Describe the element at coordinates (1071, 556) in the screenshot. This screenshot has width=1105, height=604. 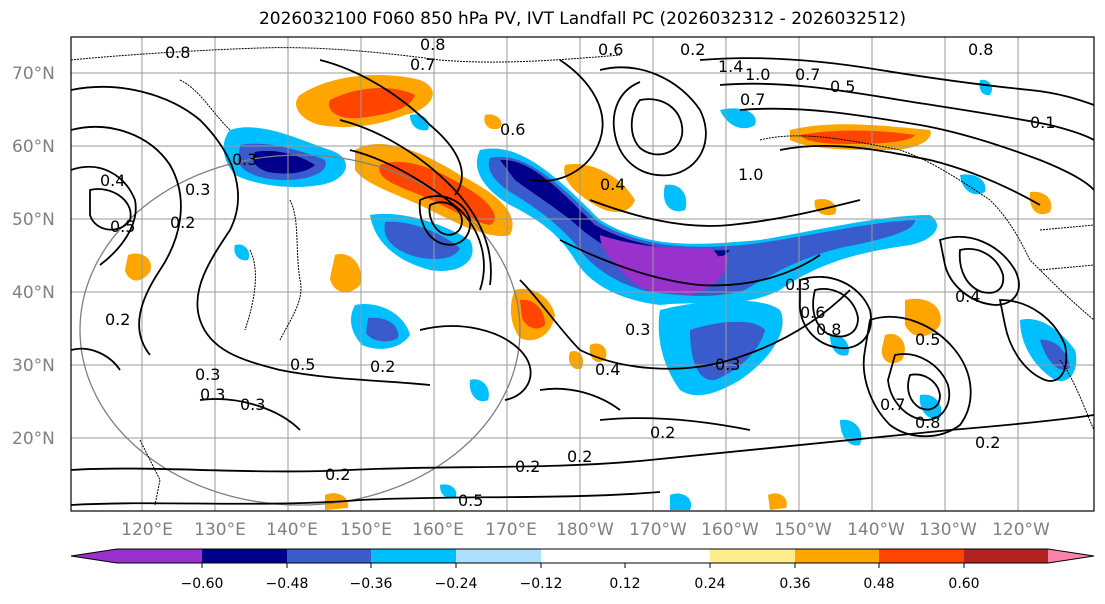
I see `colorbar-extend-max` at that location.